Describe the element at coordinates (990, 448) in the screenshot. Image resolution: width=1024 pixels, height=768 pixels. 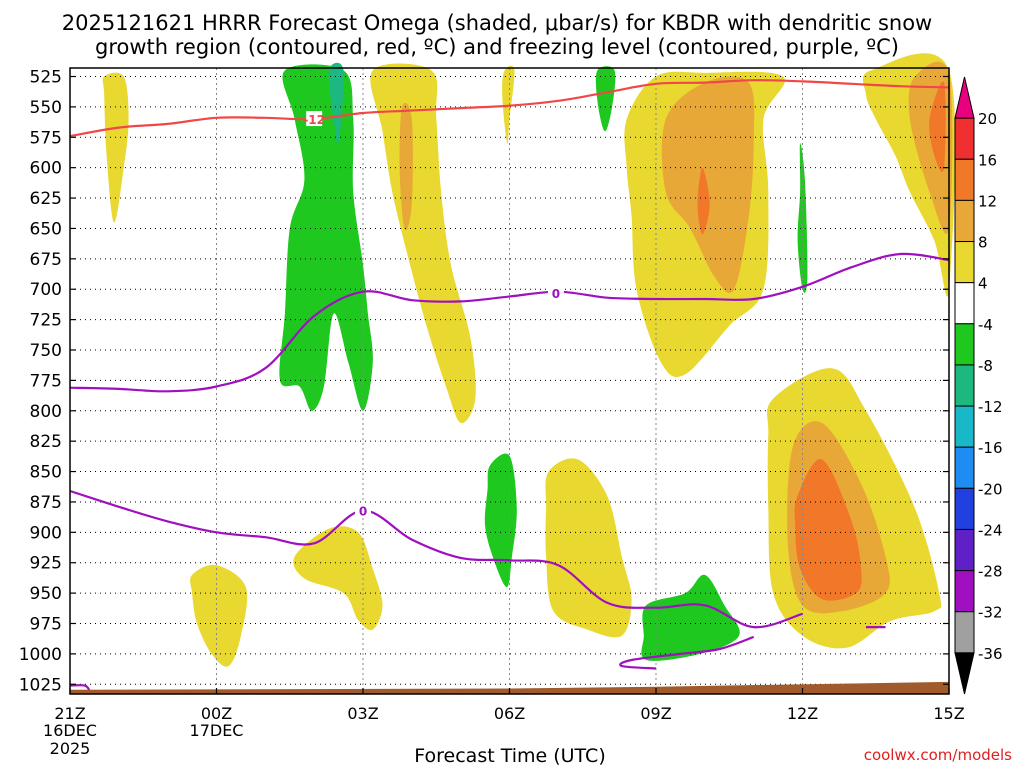
I see `colorbar-label: -16` at that location.